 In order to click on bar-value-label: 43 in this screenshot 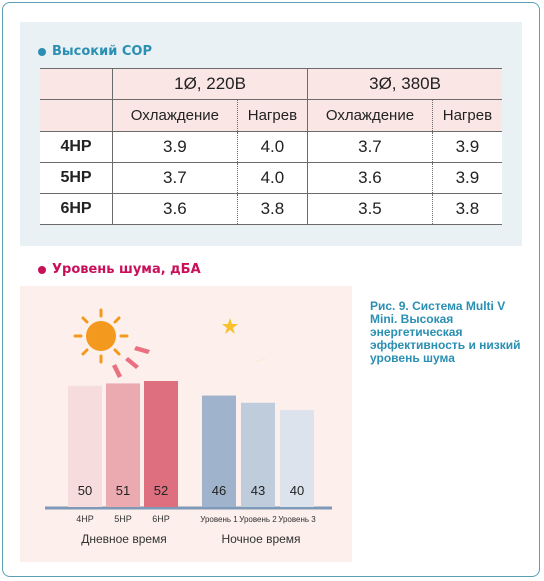, I will do `click(258, 490)`.